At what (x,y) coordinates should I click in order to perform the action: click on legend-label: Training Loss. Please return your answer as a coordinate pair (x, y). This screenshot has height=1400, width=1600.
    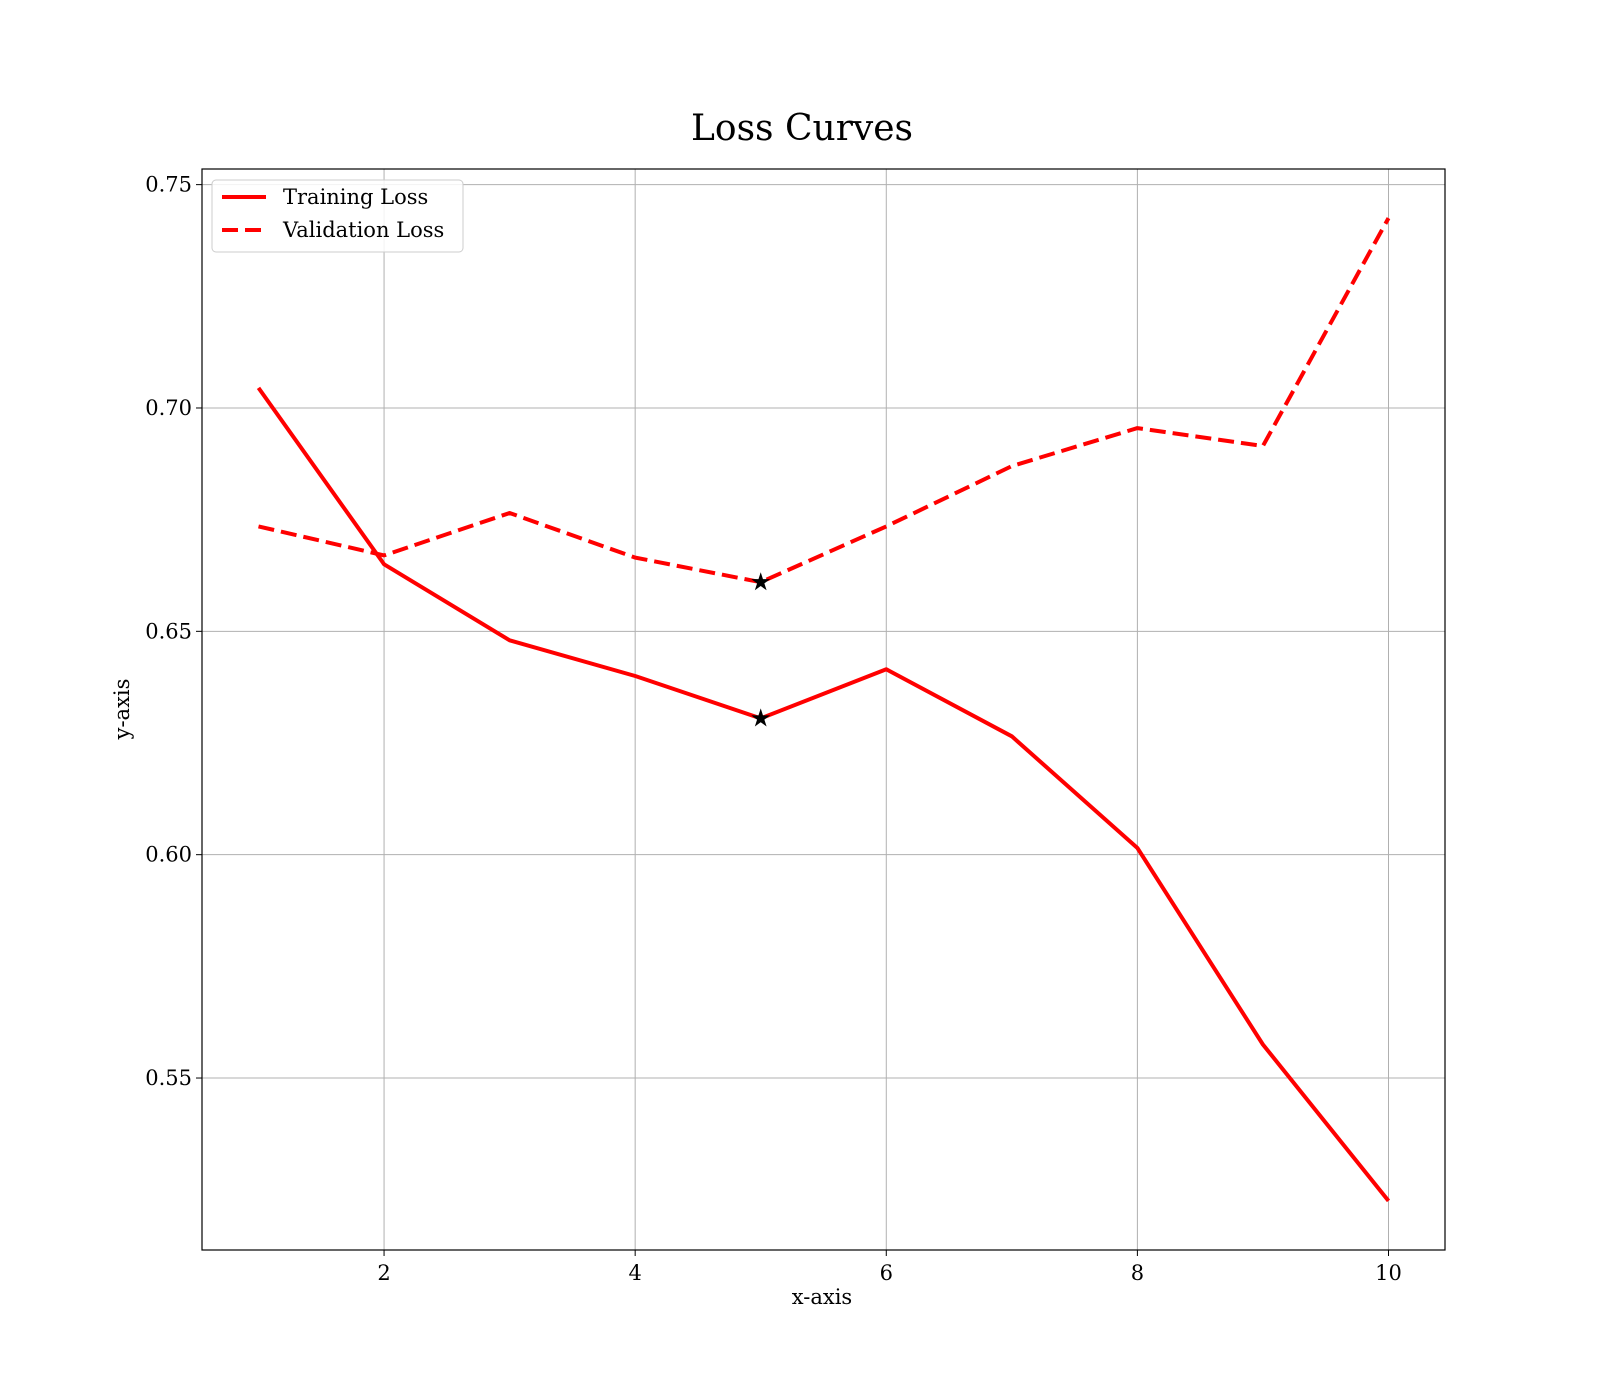
    Looking at the image, I should click on (355, 197).